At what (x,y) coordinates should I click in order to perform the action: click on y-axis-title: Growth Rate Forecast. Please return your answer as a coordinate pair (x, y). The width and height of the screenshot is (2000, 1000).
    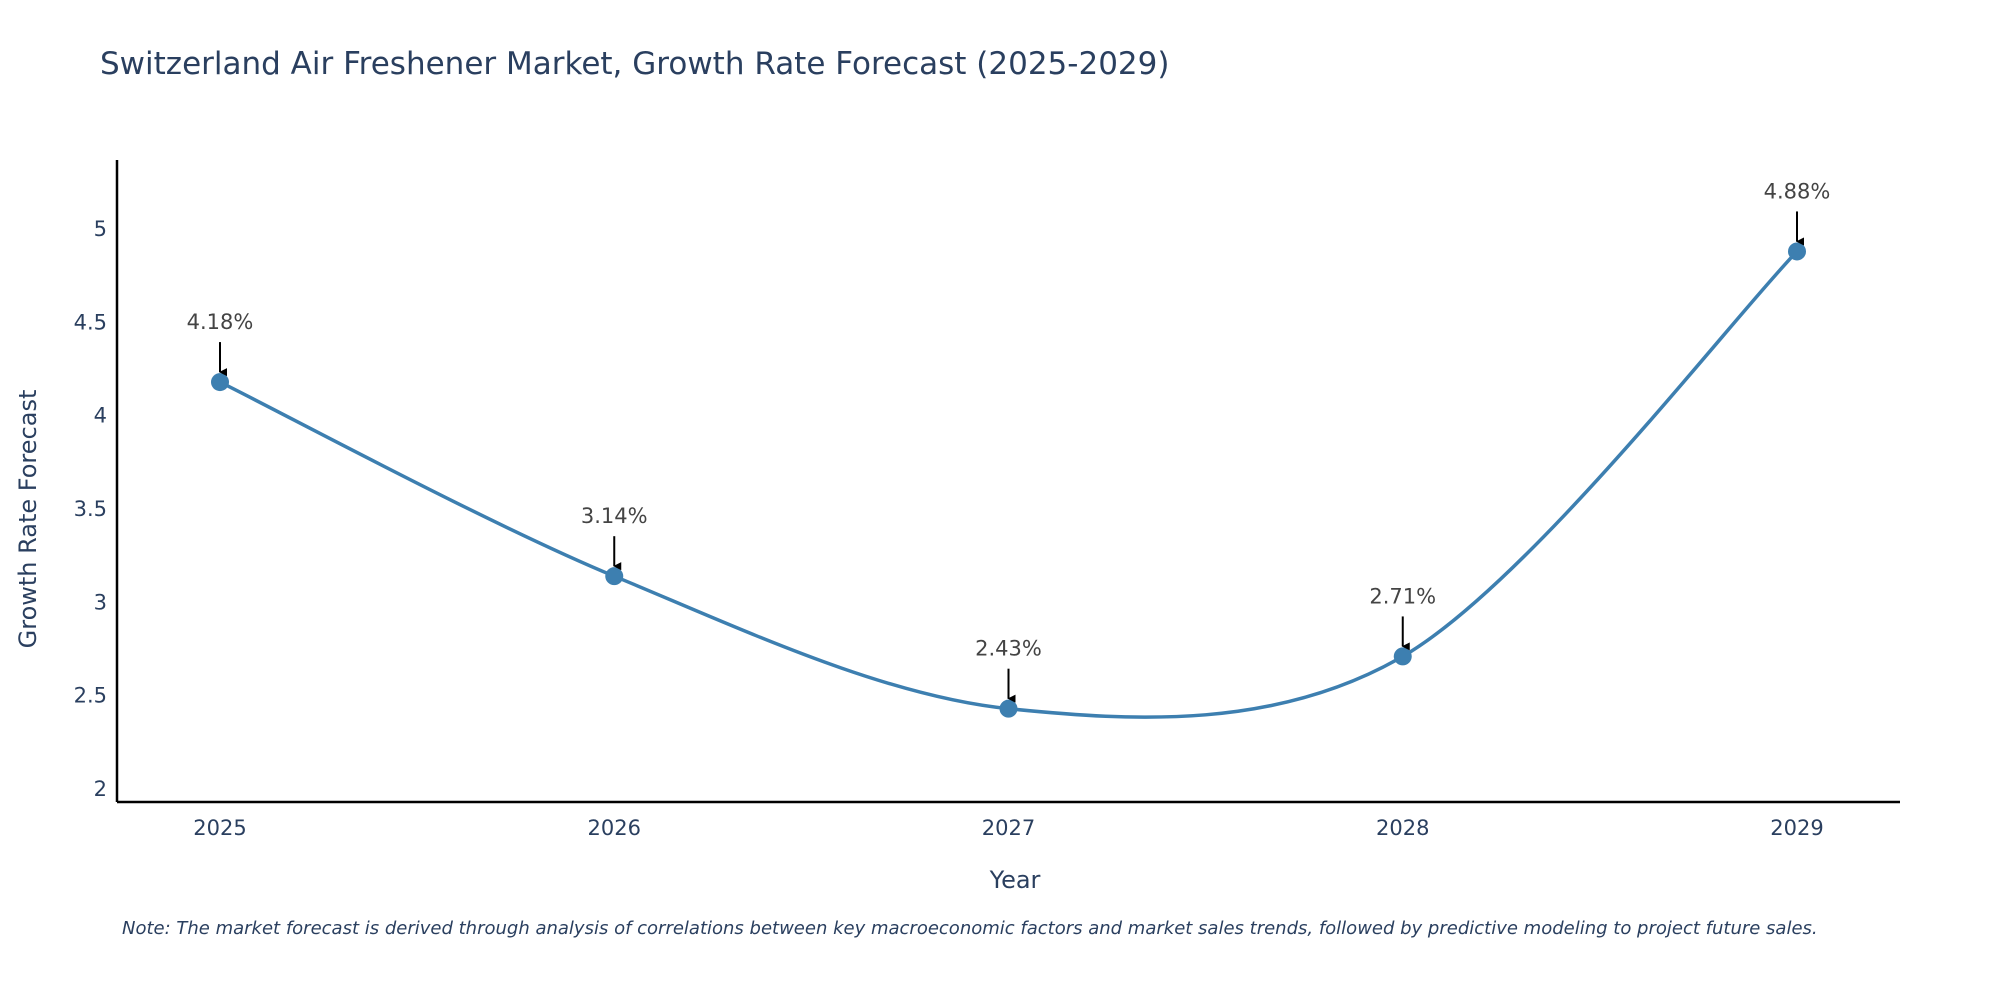
    Looking at the image, I should click on (28, 519).